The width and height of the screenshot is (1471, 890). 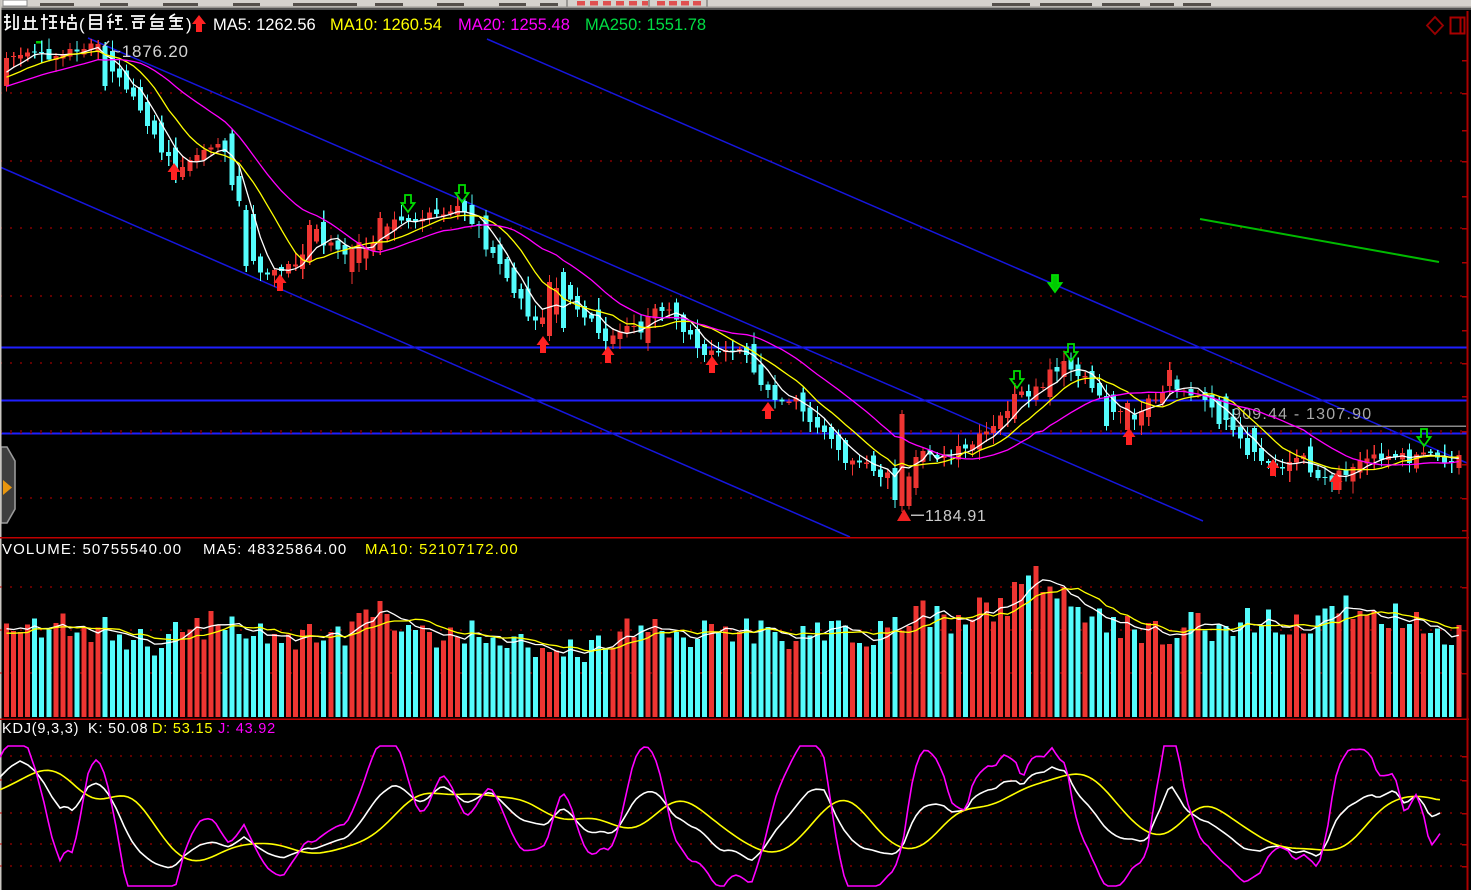 I want to click on svg-text: MA10: 52107172.00, so click(x=442, y=549).